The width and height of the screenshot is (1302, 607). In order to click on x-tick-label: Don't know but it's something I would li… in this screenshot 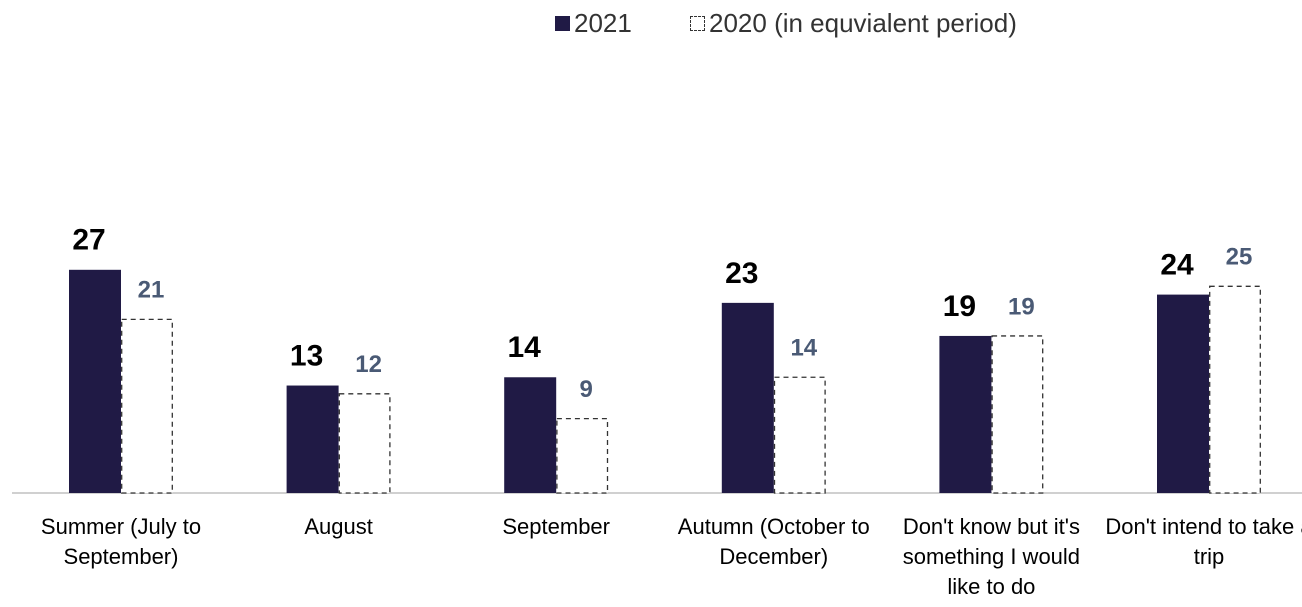, I will do `click(991, 556)`.